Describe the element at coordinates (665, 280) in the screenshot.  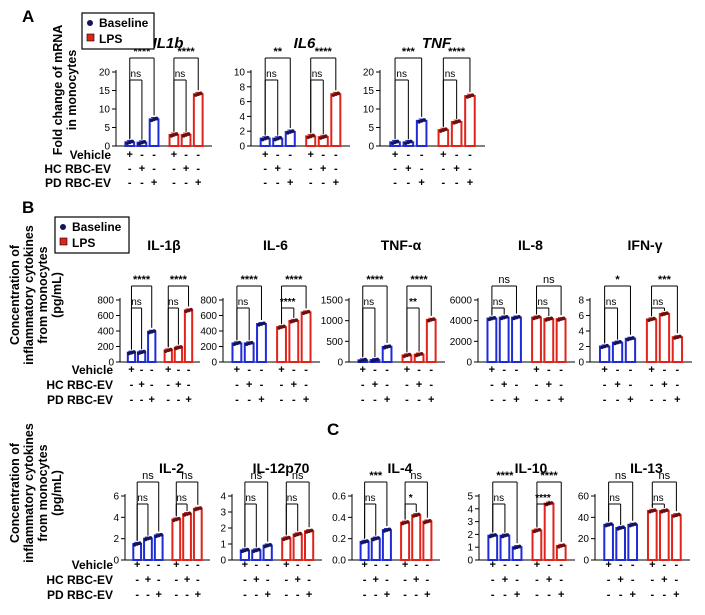
I see `sig-label: ***` at that location.